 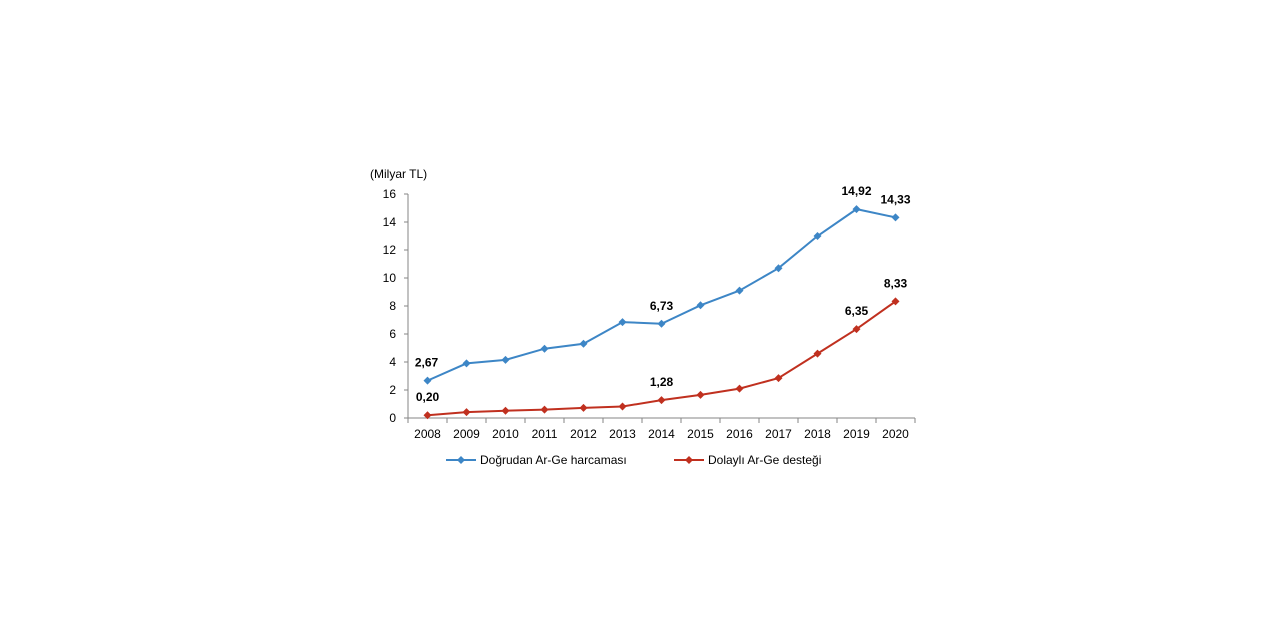 I want to click on axes, so click(x=660, y=308).